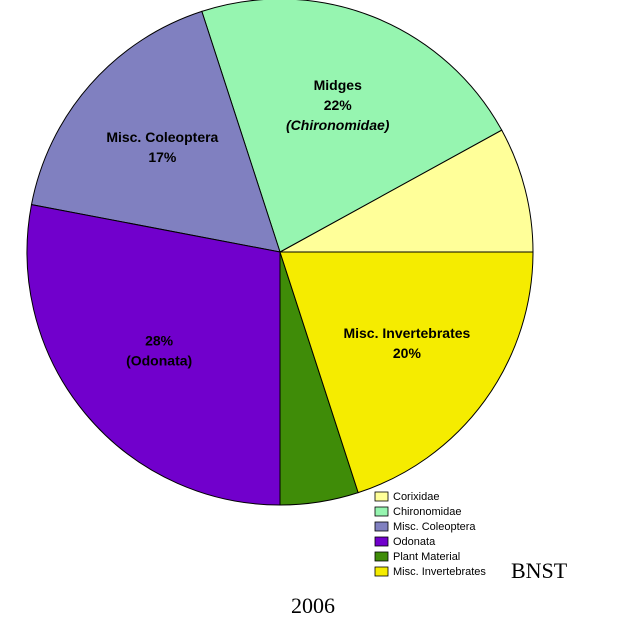 This screenshot has width=627, height=624. I want to click on data-label: 20%, so click(407, 353).